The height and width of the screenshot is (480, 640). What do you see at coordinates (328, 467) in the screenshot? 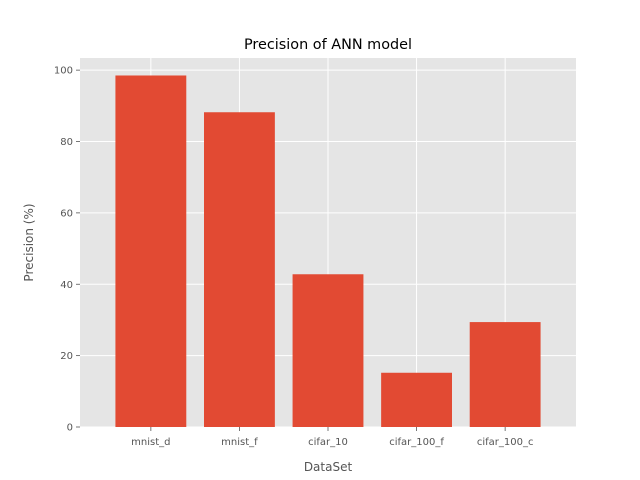
I see `x-axis-label: DataSet` at bounding box center [328, 467].